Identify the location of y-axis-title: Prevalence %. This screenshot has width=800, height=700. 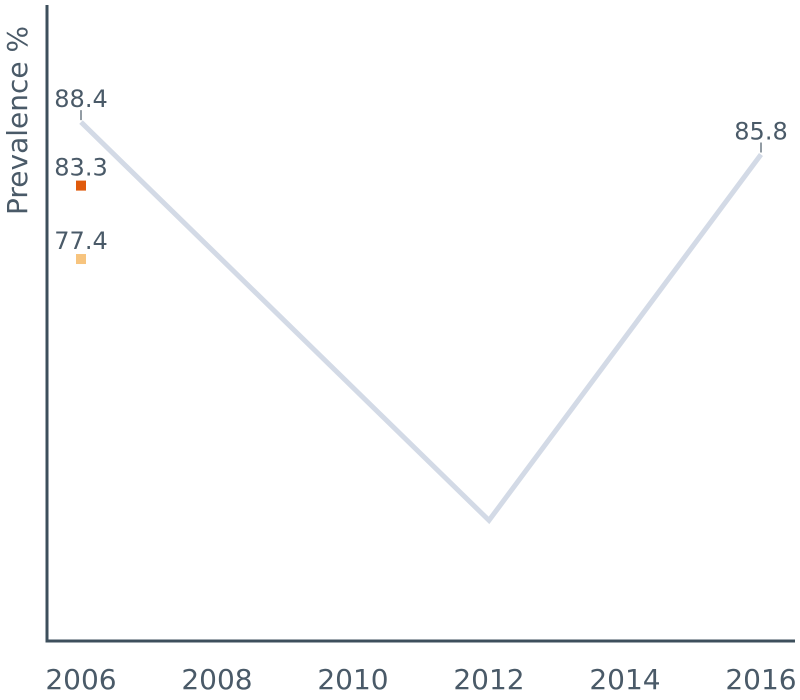
(17, 120).